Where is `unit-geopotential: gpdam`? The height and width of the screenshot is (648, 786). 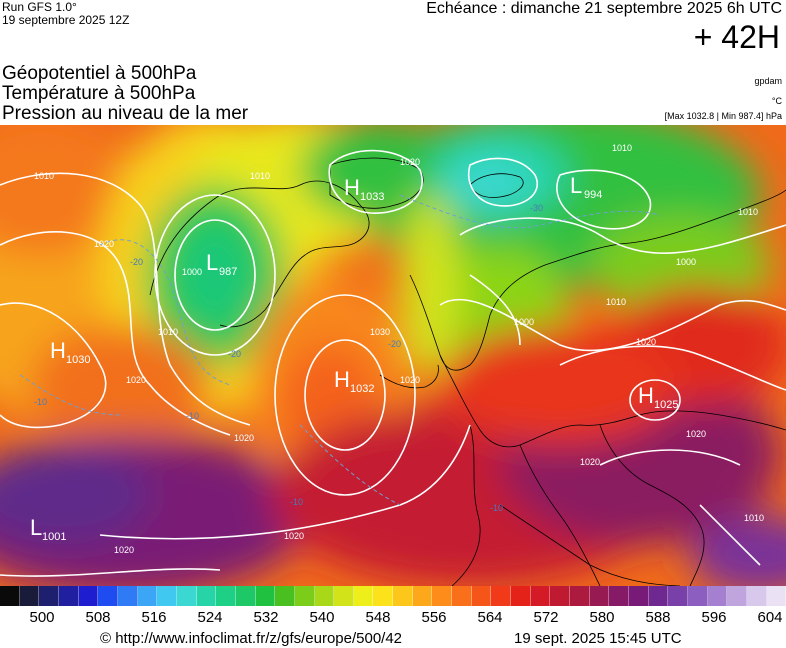 unit-geopotential: gpdam is located at coordinates (768, 81).